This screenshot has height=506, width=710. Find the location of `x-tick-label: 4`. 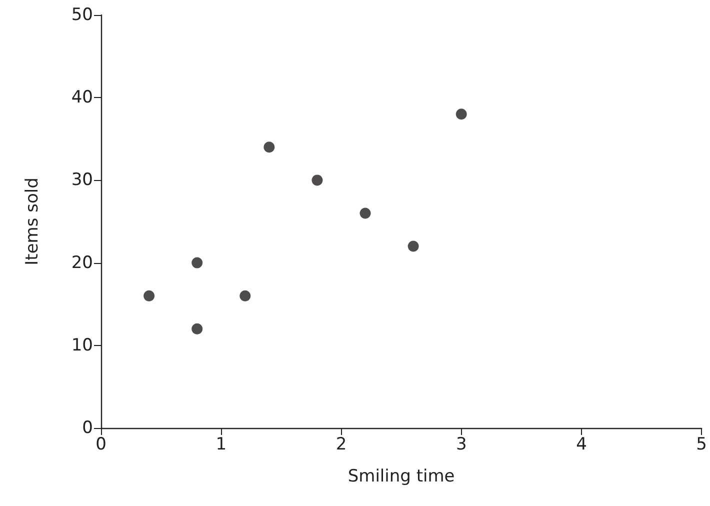

x-tick-label: 4 is located at coordinates (581, 444).